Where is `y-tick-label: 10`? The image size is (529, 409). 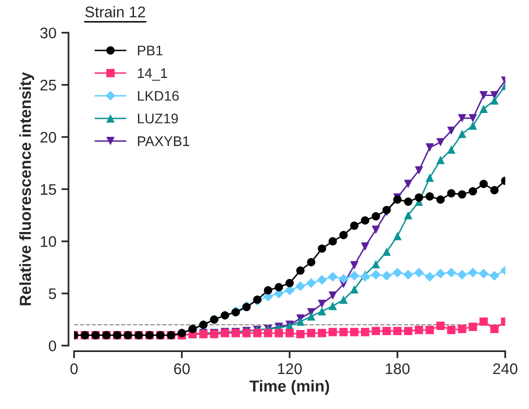 y-tick-label: 10 is located at coordinates (48, 241).